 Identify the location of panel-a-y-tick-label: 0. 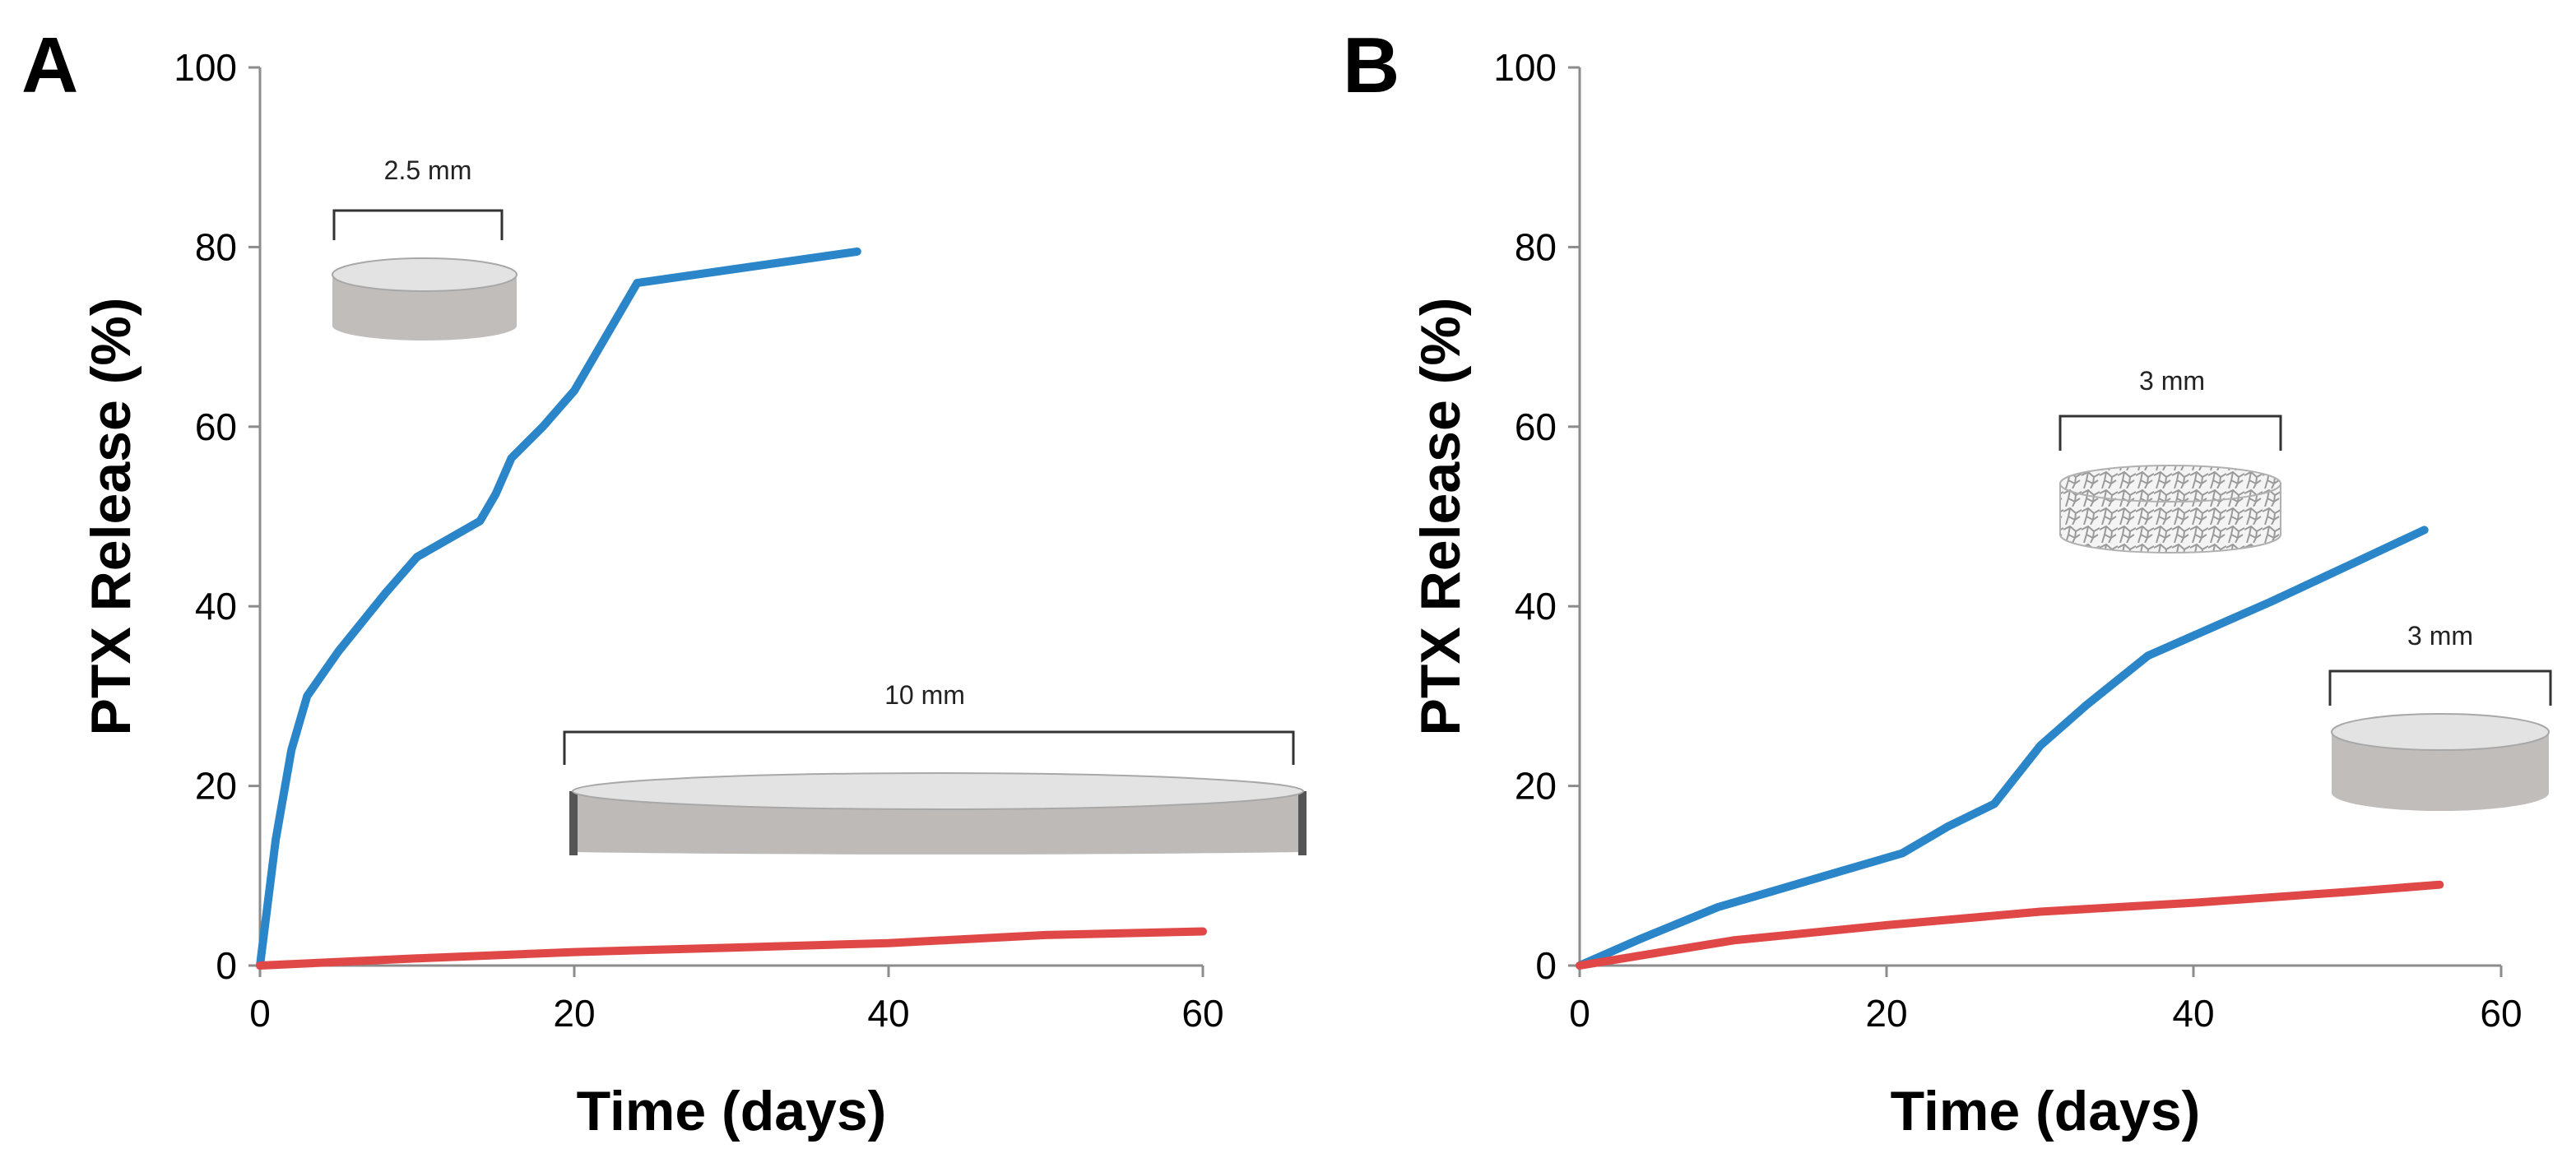
(226, 965).